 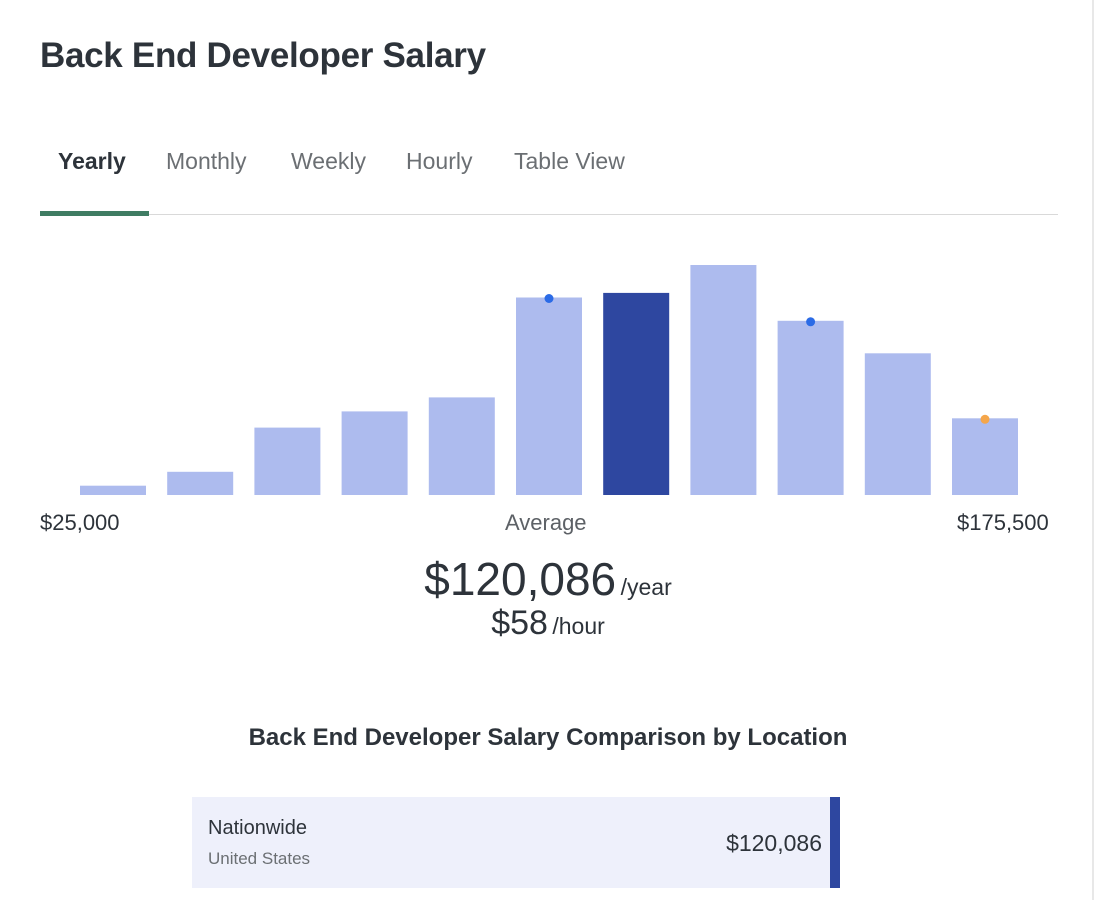 I want to click on average-label: Average, so click(x=546, y=522).